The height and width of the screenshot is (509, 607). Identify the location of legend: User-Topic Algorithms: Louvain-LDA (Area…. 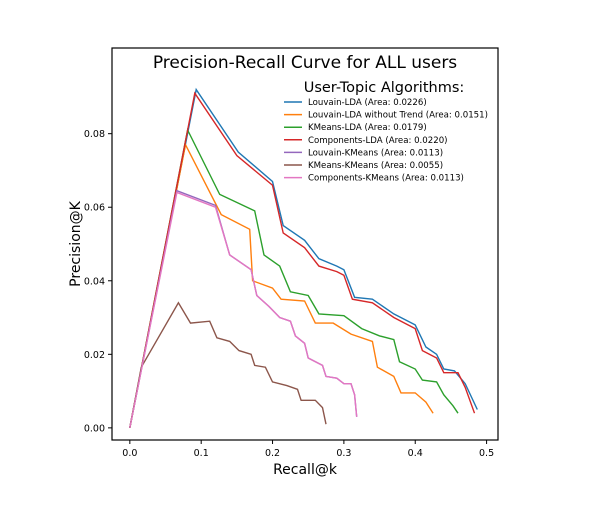
(386, 132).